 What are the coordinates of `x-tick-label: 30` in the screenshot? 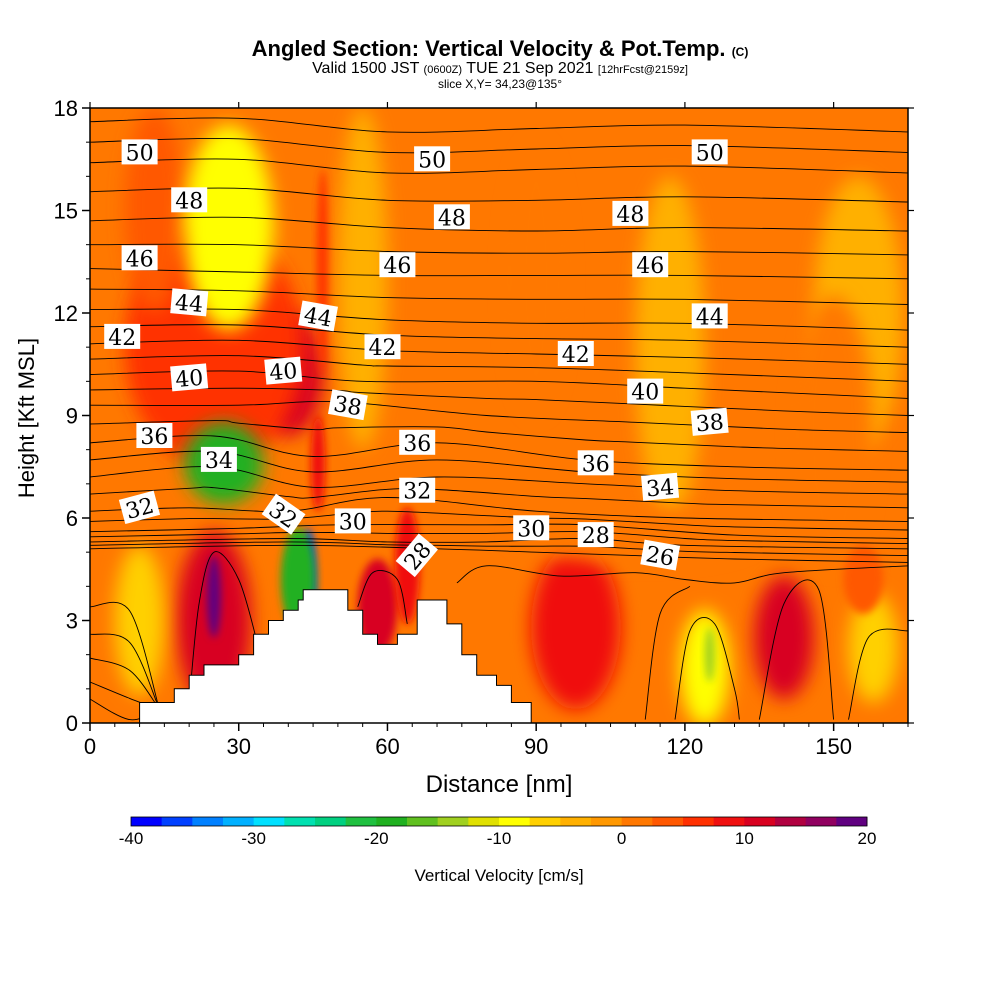 It's located at (238, 746).